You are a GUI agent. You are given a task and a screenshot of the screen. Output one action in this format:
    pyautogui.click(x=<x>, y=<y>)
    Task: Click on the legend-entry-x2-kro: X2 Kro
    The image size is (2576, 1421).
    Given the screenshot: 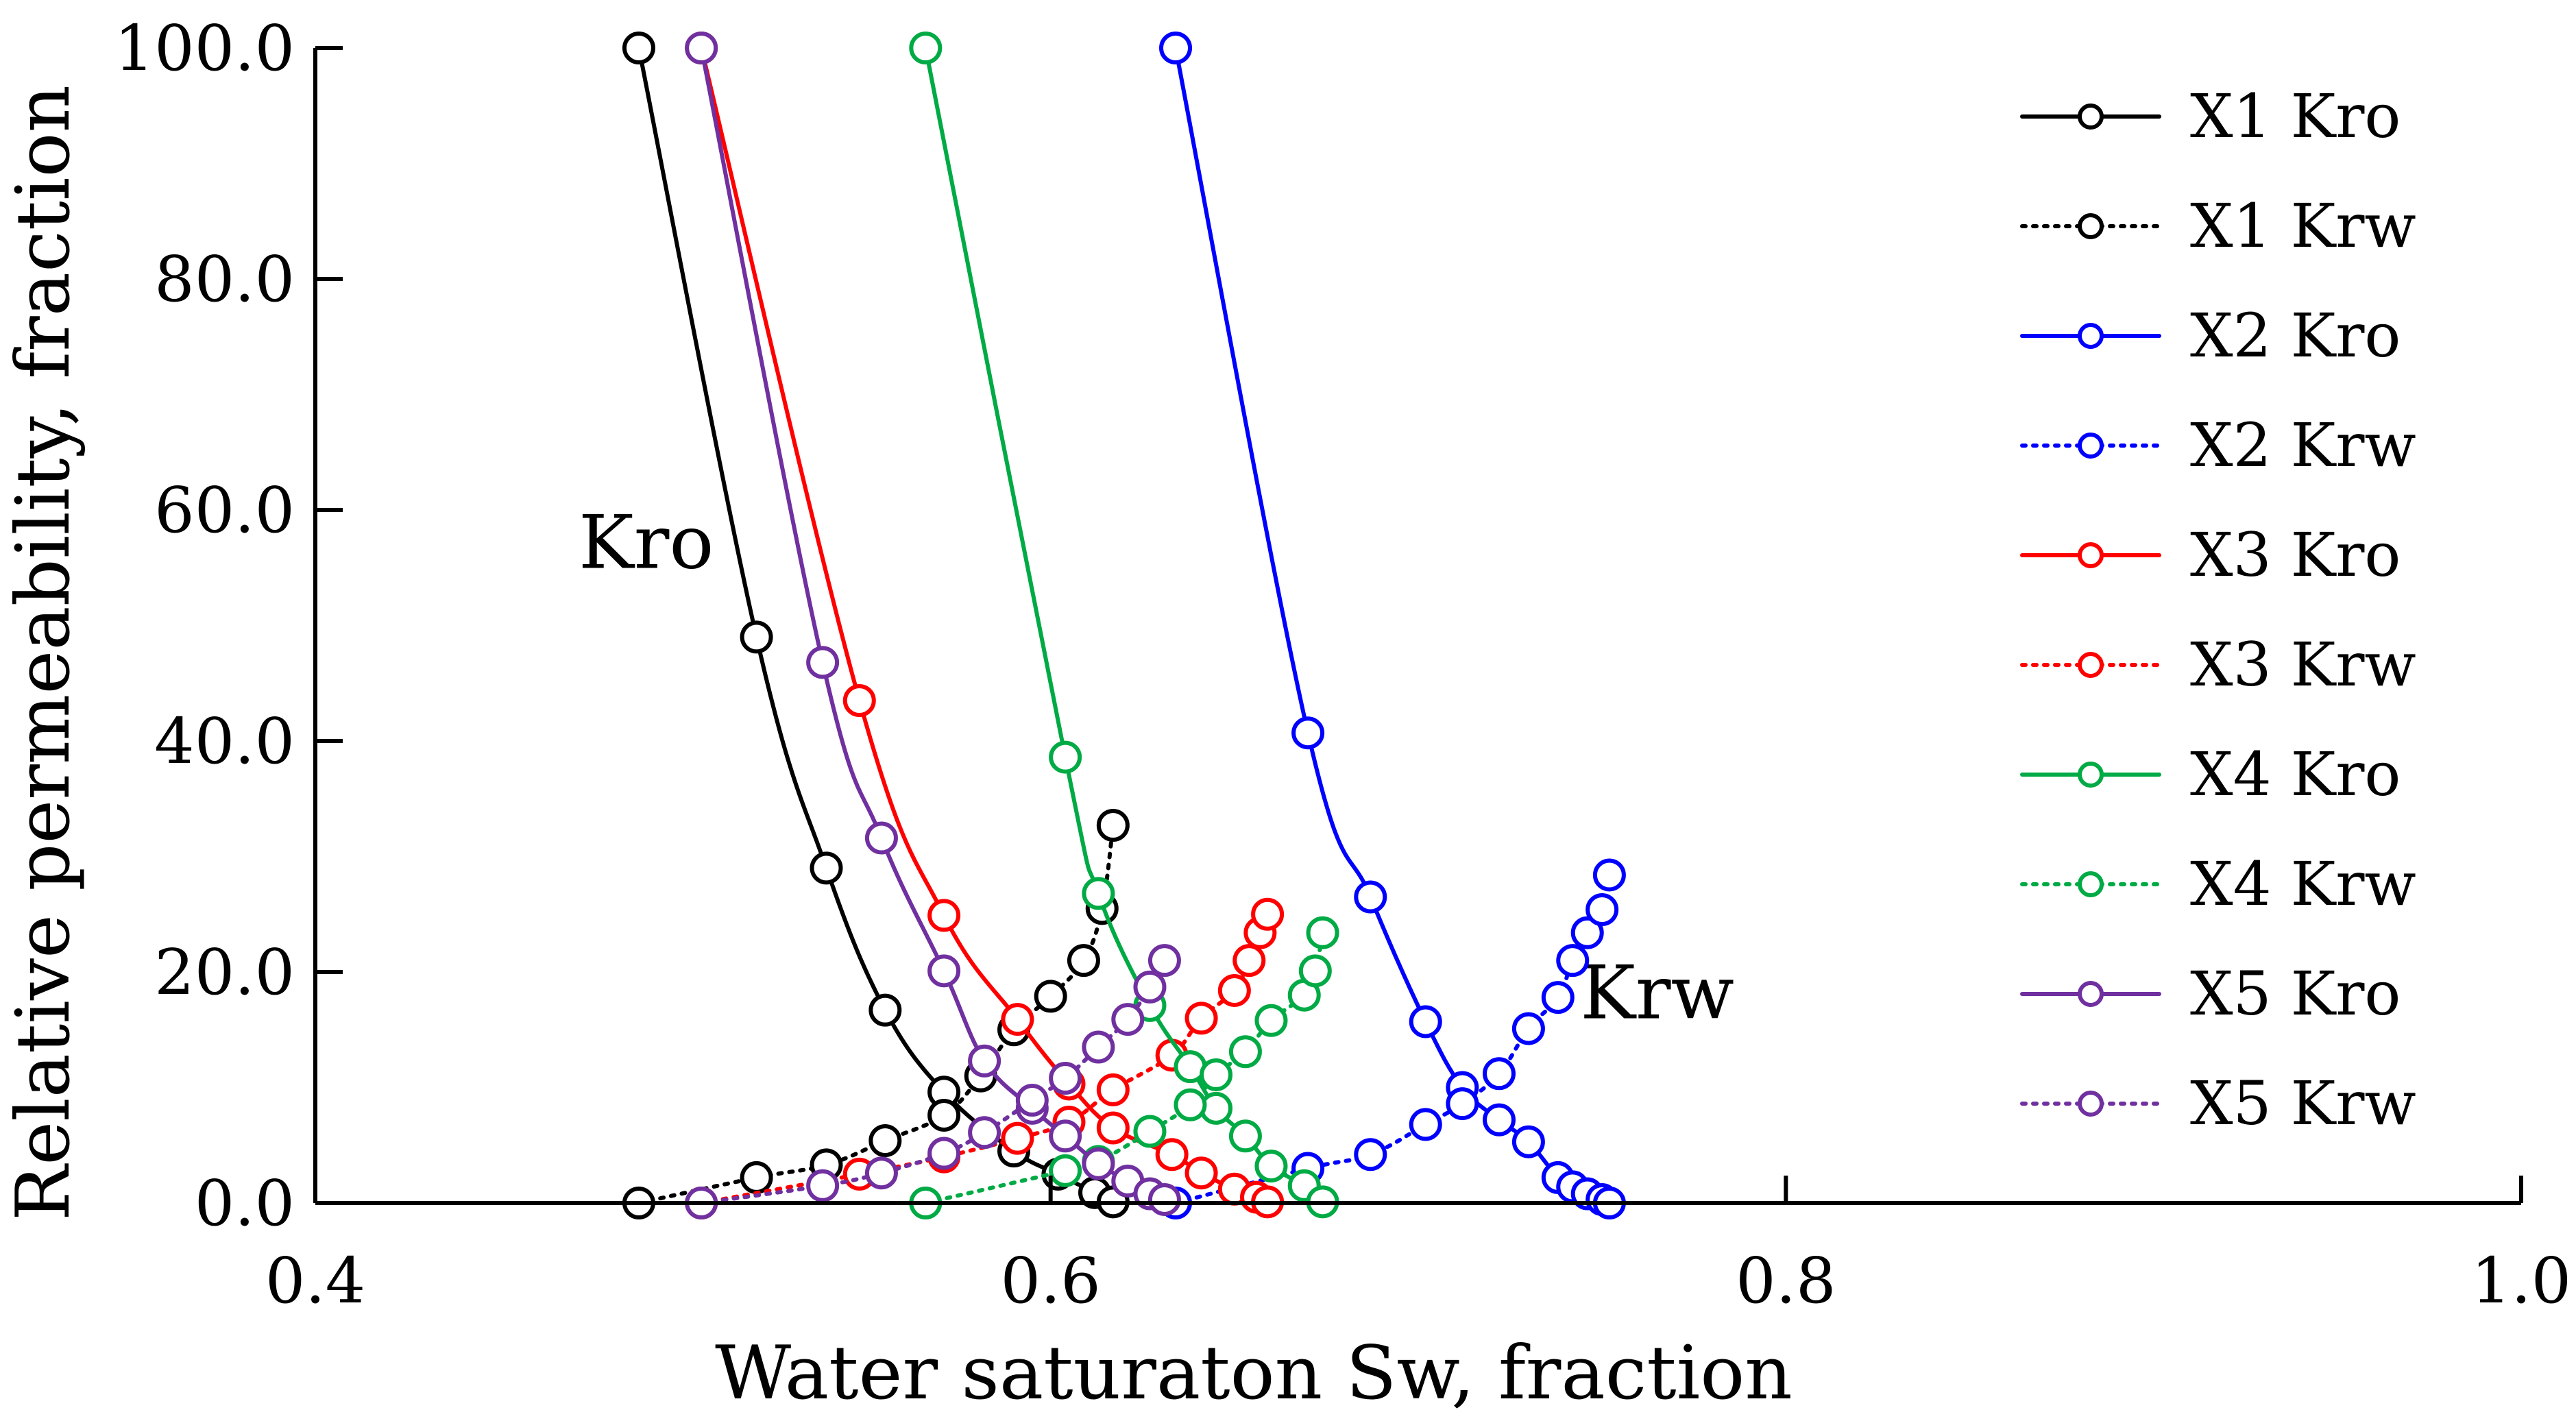 What is the action you would take?
    pyautogui.click(x=2210, y=335)
    